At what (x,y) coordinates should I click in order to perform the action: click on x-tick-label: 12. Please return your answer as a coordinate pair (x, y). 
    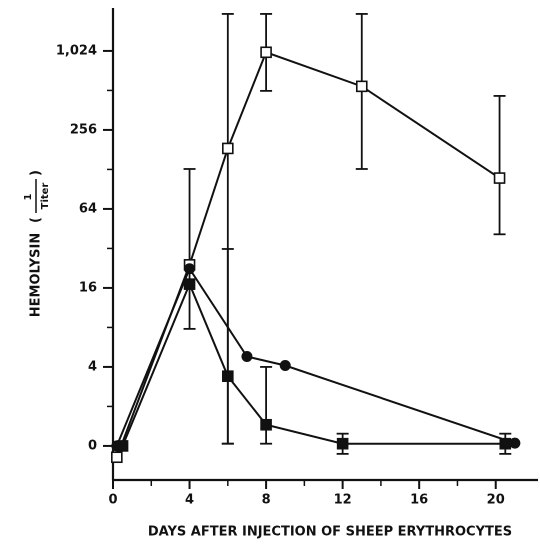
    Looking at the image, I should click on (343, 500).